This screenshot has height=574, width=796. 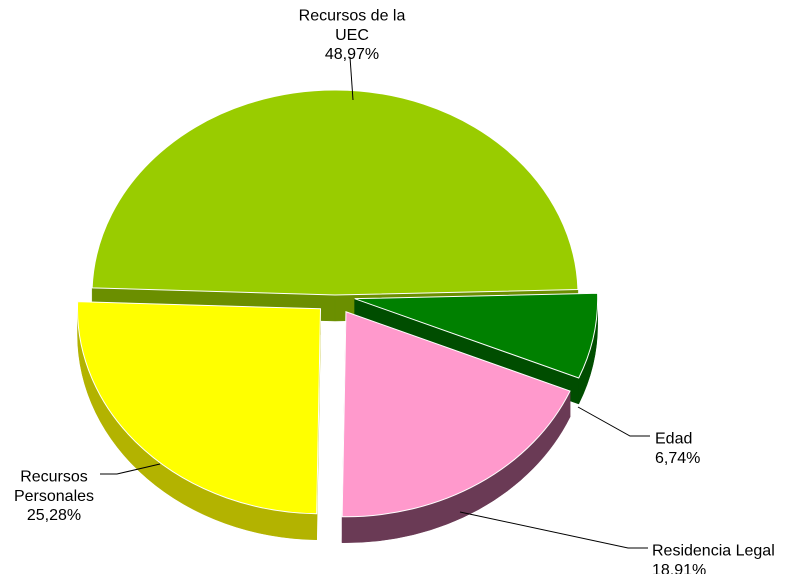 I want to click on slice-percent-recursos-de-la-uec: 48,97%, so click(x=352, y=54).